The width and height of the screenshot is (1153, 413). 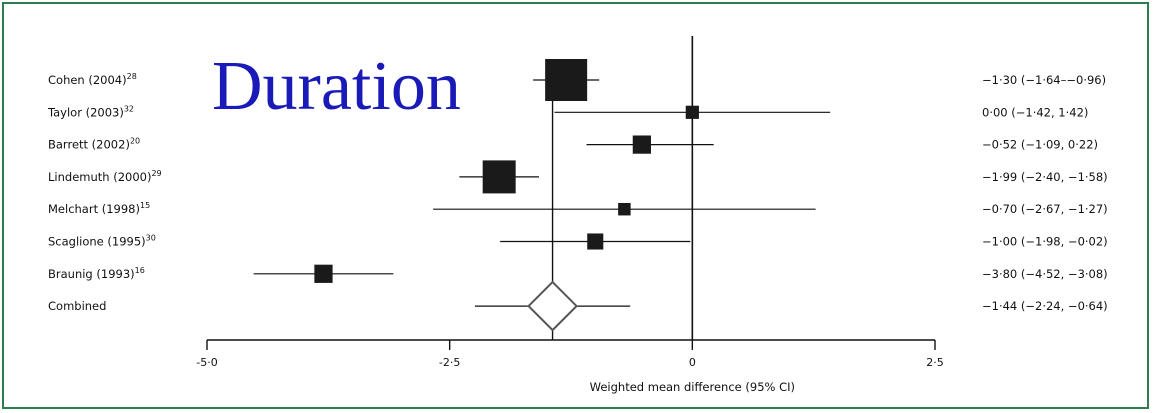 What do you see at coordinates (94, 144) in the screenshot?
I see `study-label: Barrett (2002)20` at bounding box center [94, 144].